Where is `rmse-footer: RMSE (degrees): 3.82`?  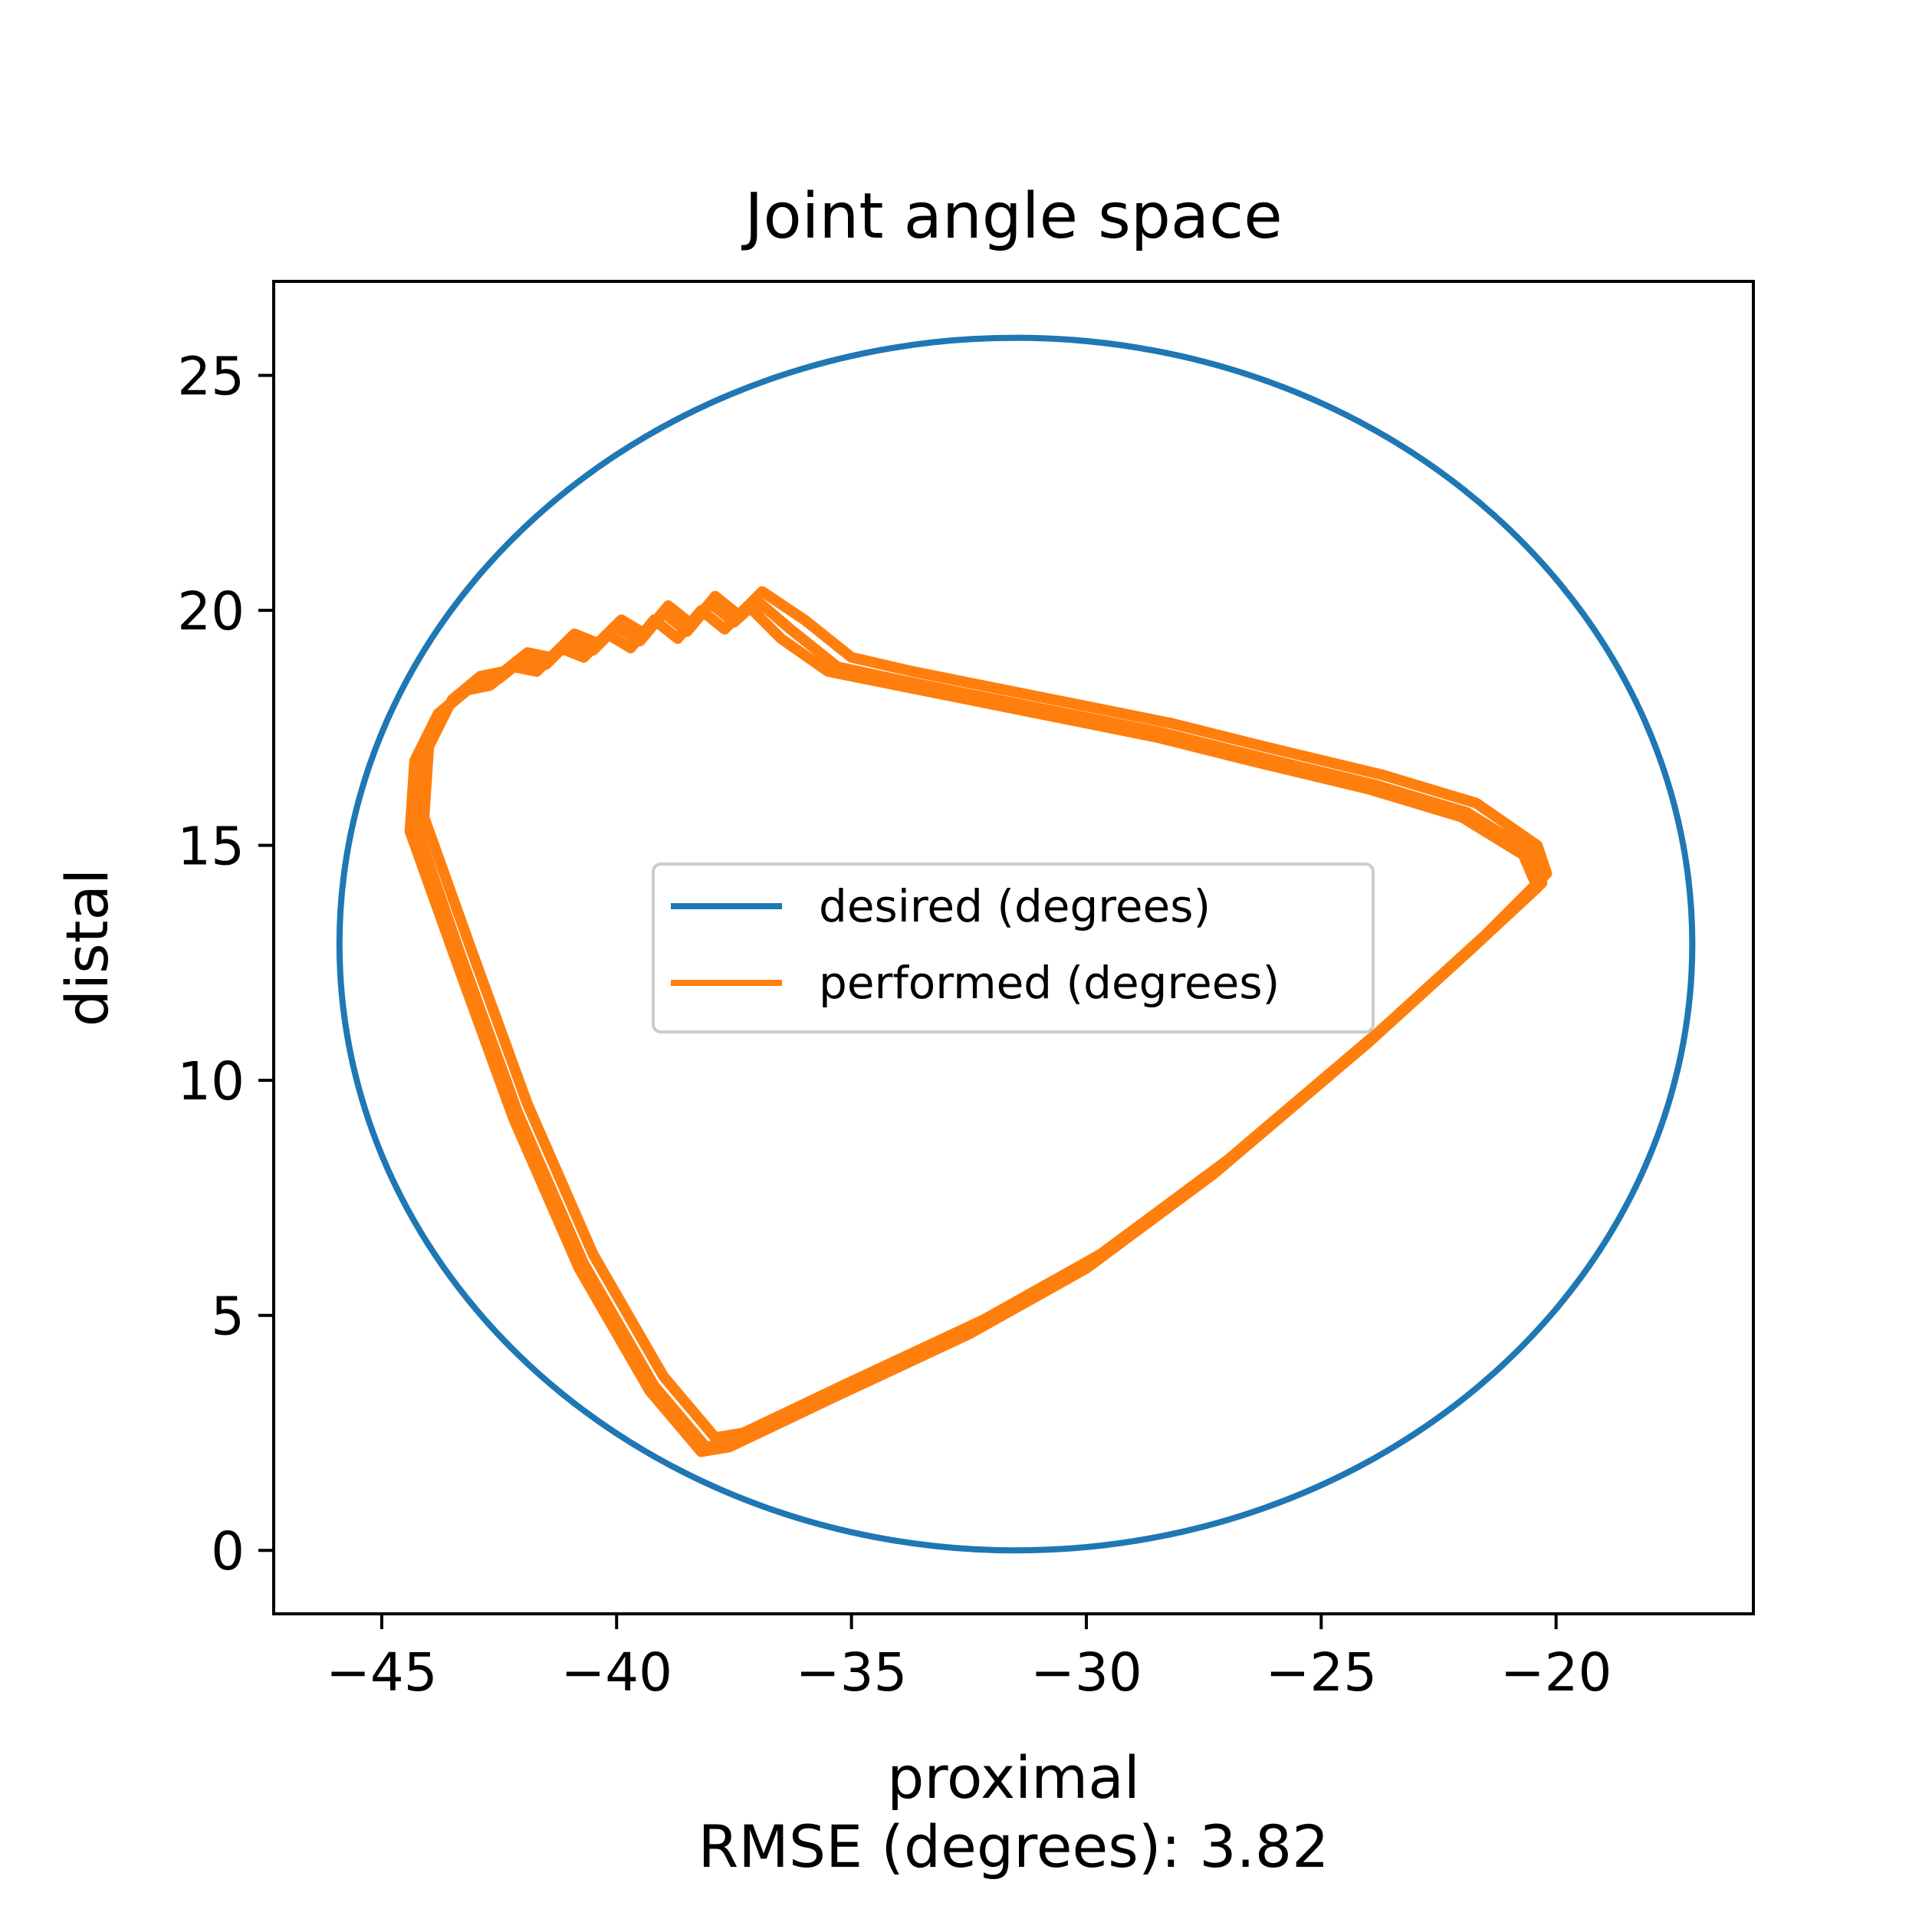 rmse-footer: RMSE (degrees): 3.82 is located at coordinates (1014, 1847).